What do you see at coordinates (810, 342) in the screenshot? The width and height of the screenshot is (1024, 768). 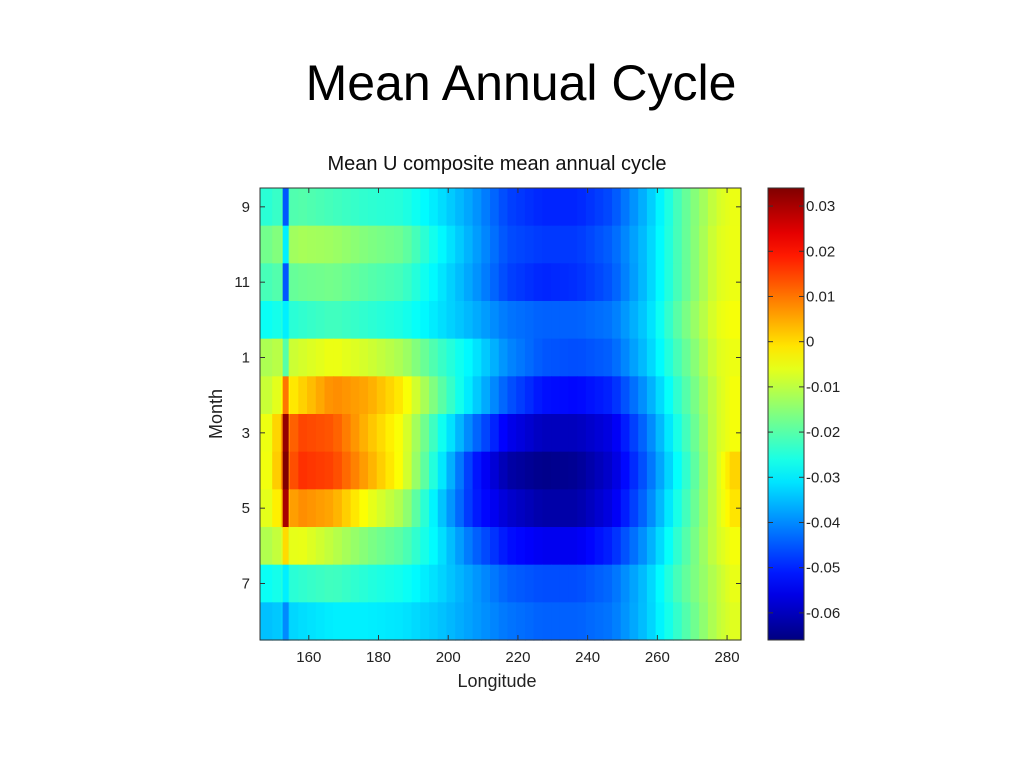 I see `colorbar-tick-label: 0` at bounding box center [810, 342].